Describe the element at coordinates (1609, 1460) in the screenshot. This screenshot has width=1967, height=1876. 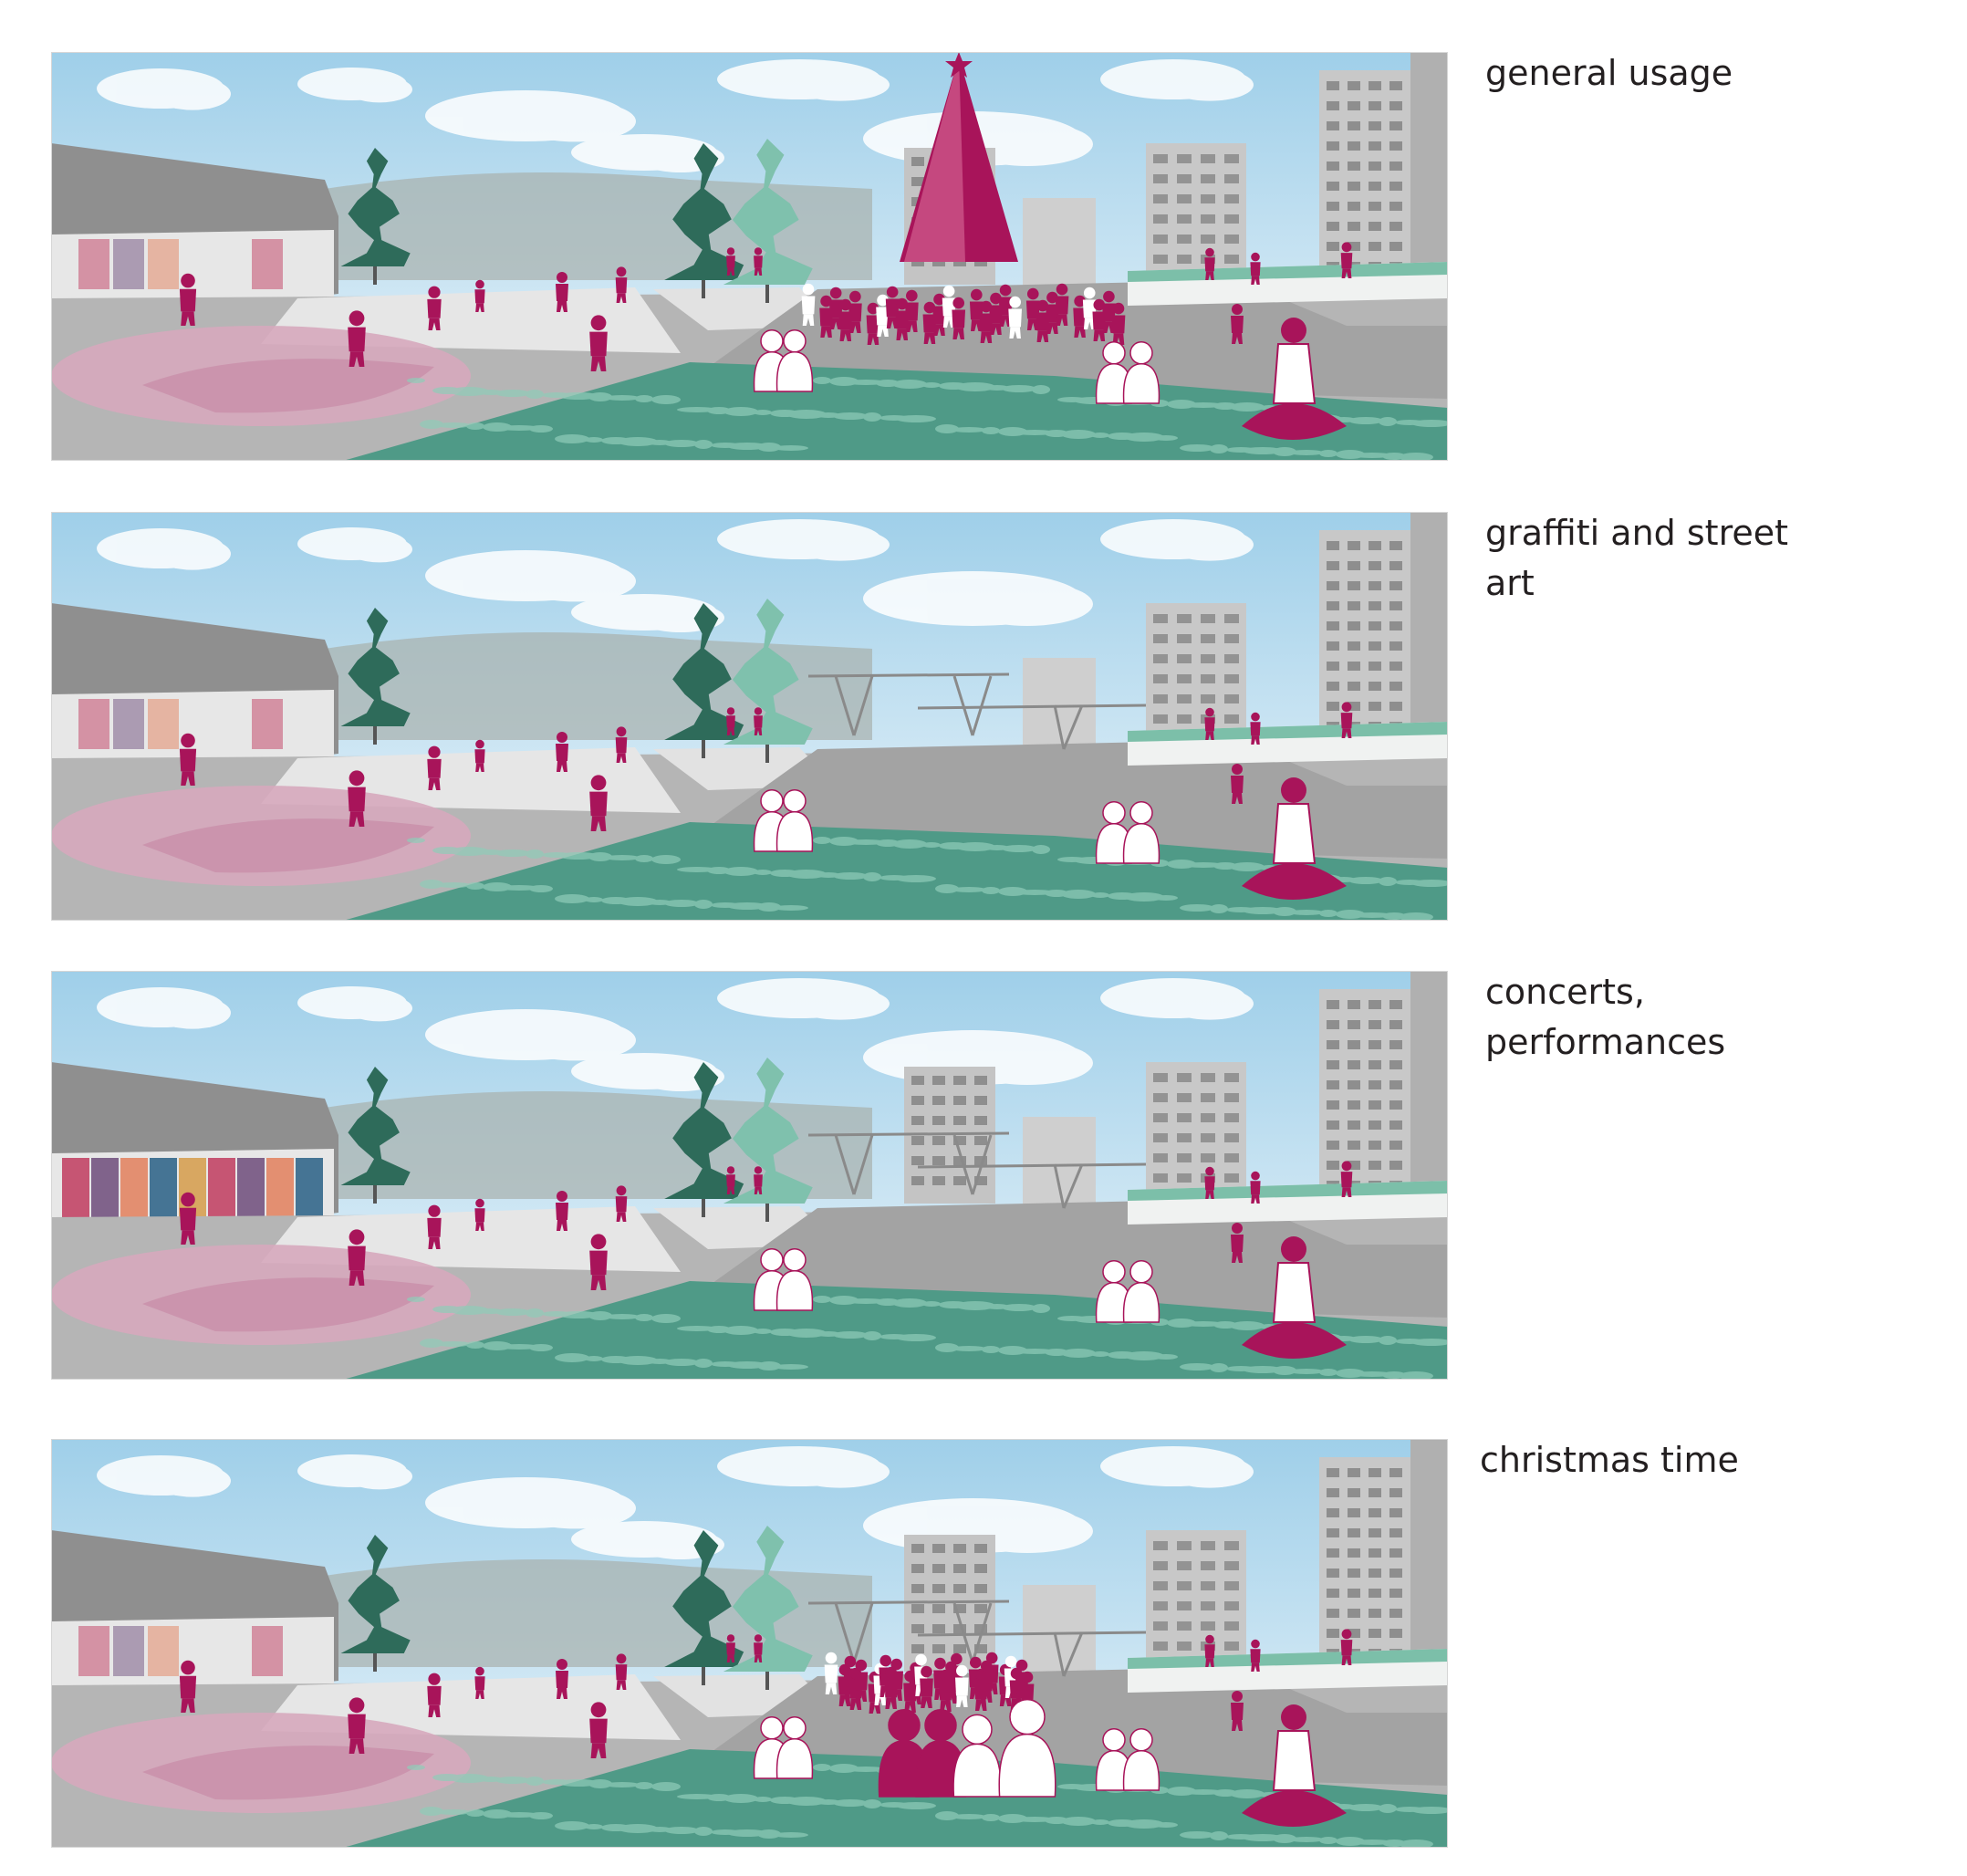
I see `panel-caption: christmas time` at that location.